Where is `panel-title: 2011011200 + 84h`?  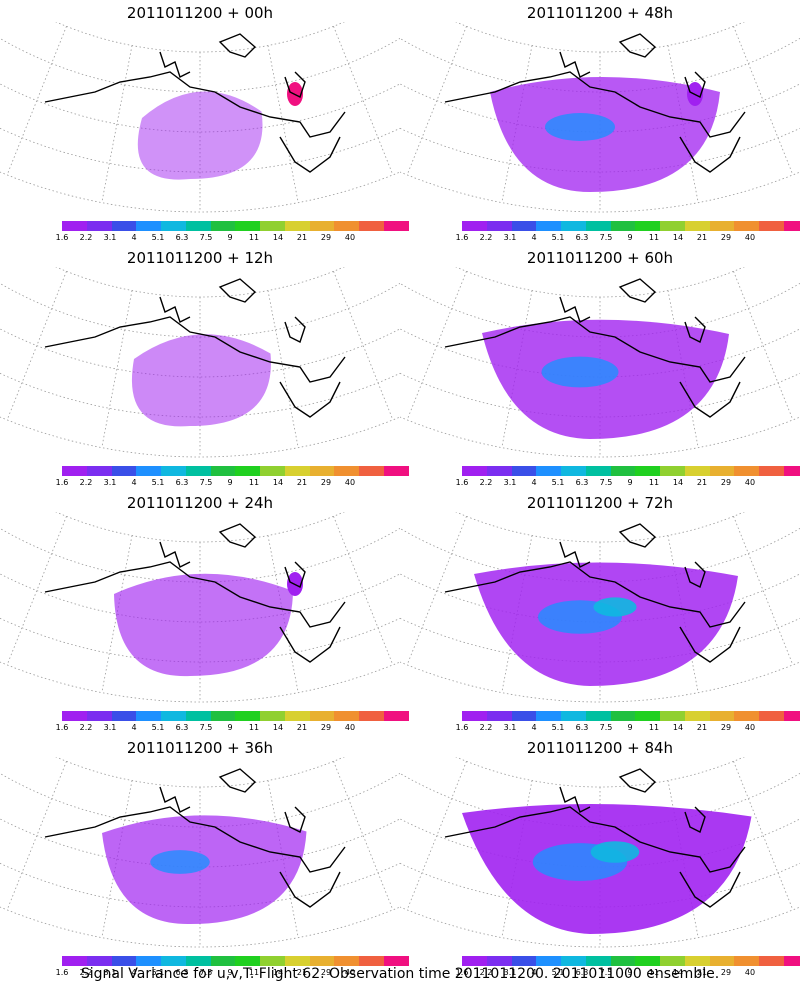 panel-title: 2011011200 + 84h is located at coordinates (600, 748).